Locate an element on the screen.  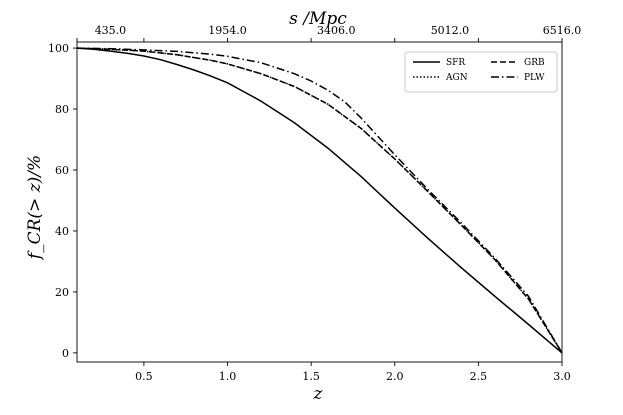
x-tick-label: 2.5 is located at coordinates (479, 376).